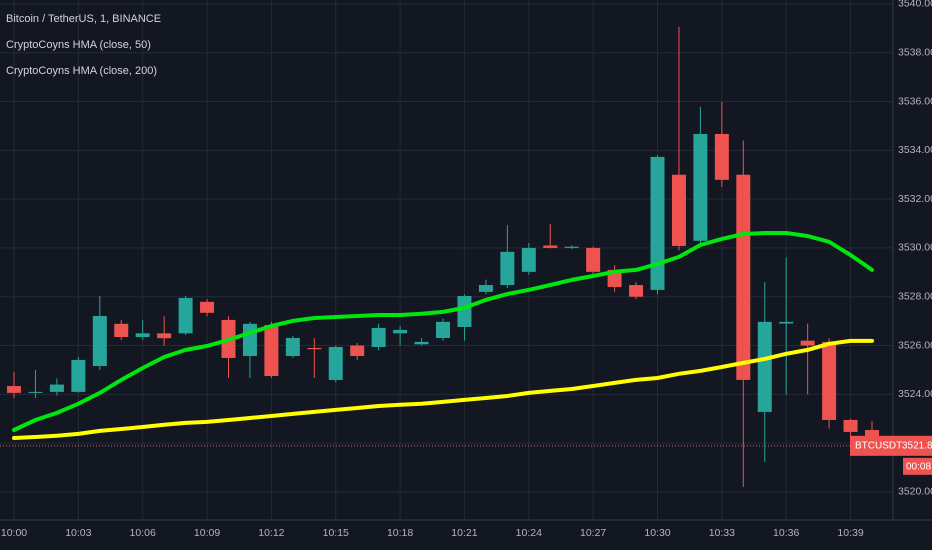  I want to click on x-tick-label: 10:12, so click(271, 533).